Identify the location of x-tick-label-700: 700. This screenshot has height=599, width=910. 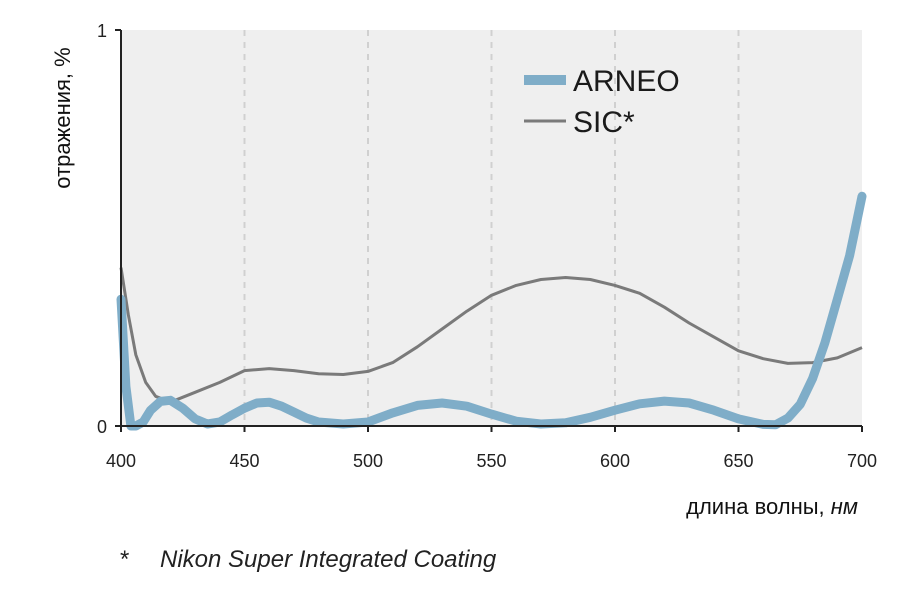
(862, 461).